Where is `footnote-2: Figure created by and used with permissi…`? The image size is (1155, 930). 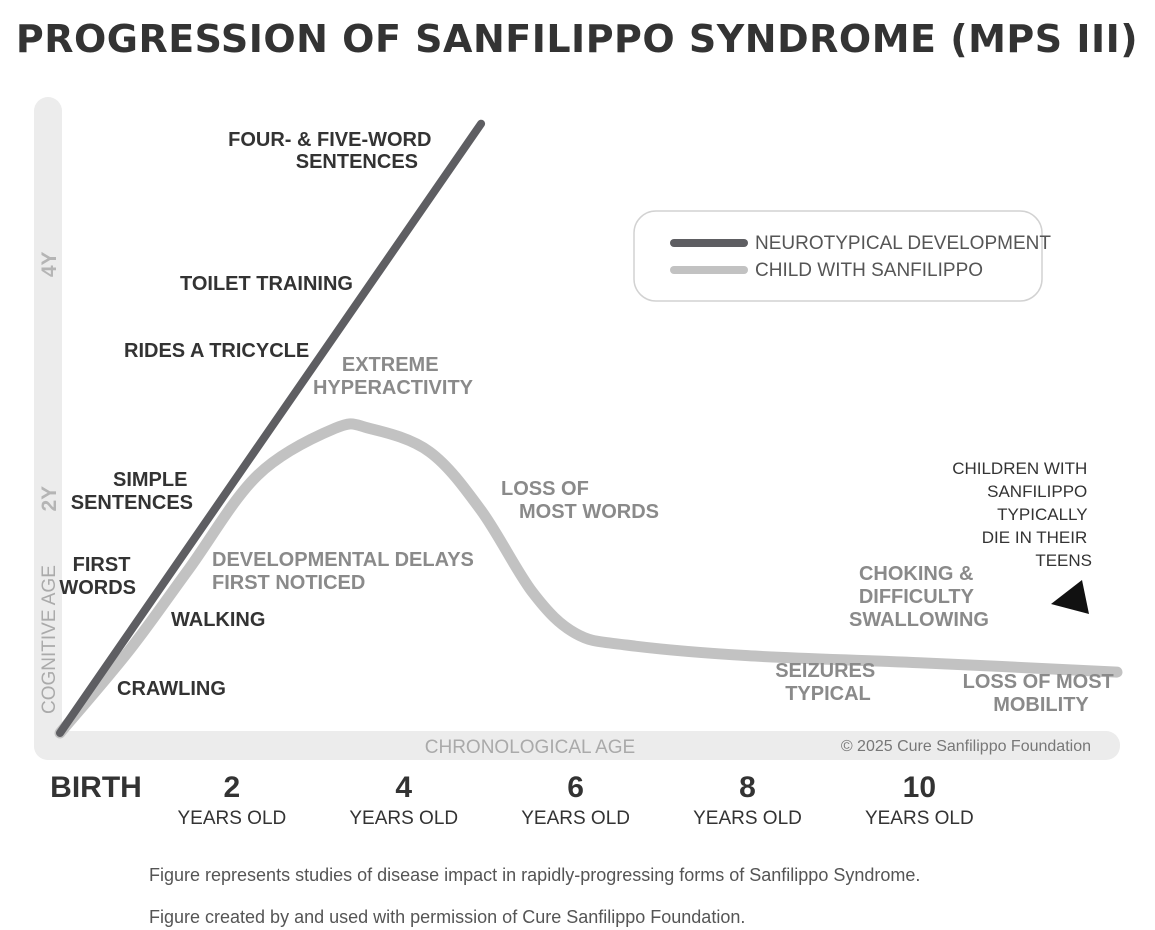 footnote-2: Figure created by and used with permissi… is located at coordinates (447, 917).